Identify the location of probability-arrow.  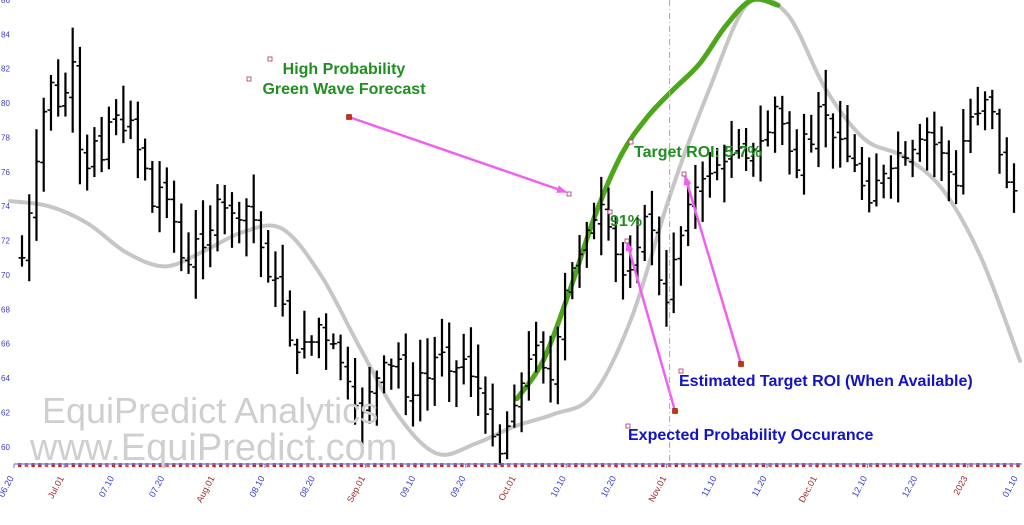
(651, 326).